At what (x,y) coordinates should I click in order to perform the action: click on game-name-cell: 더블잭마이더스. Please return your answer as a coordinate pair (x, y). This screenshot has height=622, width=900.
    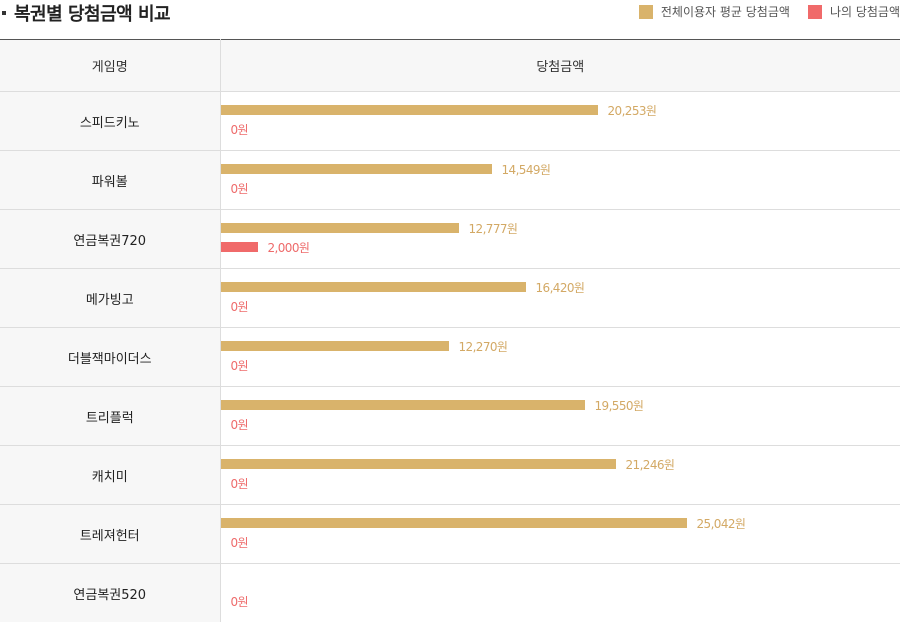
    Looking at the image, I should click on (110, 357).